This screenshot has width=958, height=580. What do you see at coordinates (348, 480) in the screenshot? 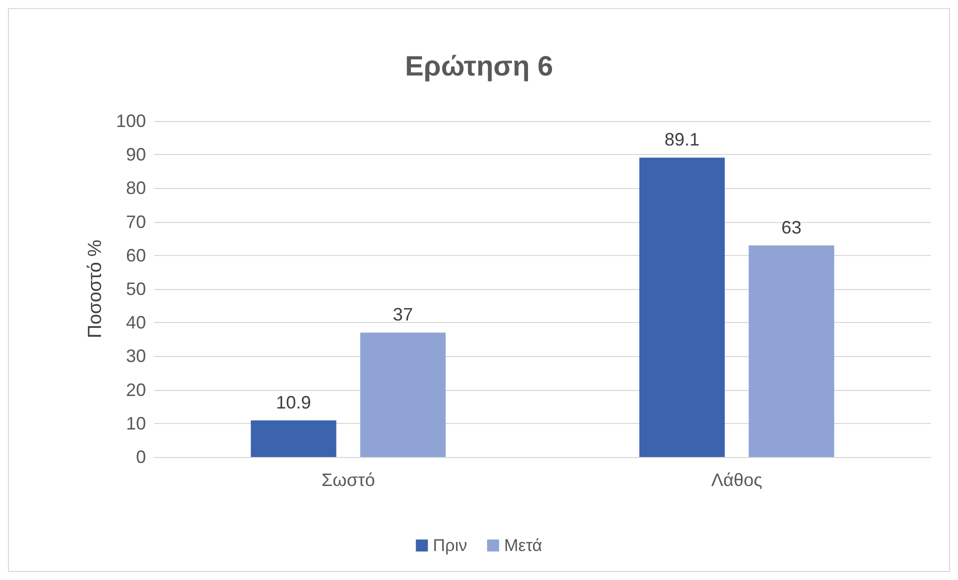
I see `x-tick-label: Σωστό` at bounding box center [348, 480].